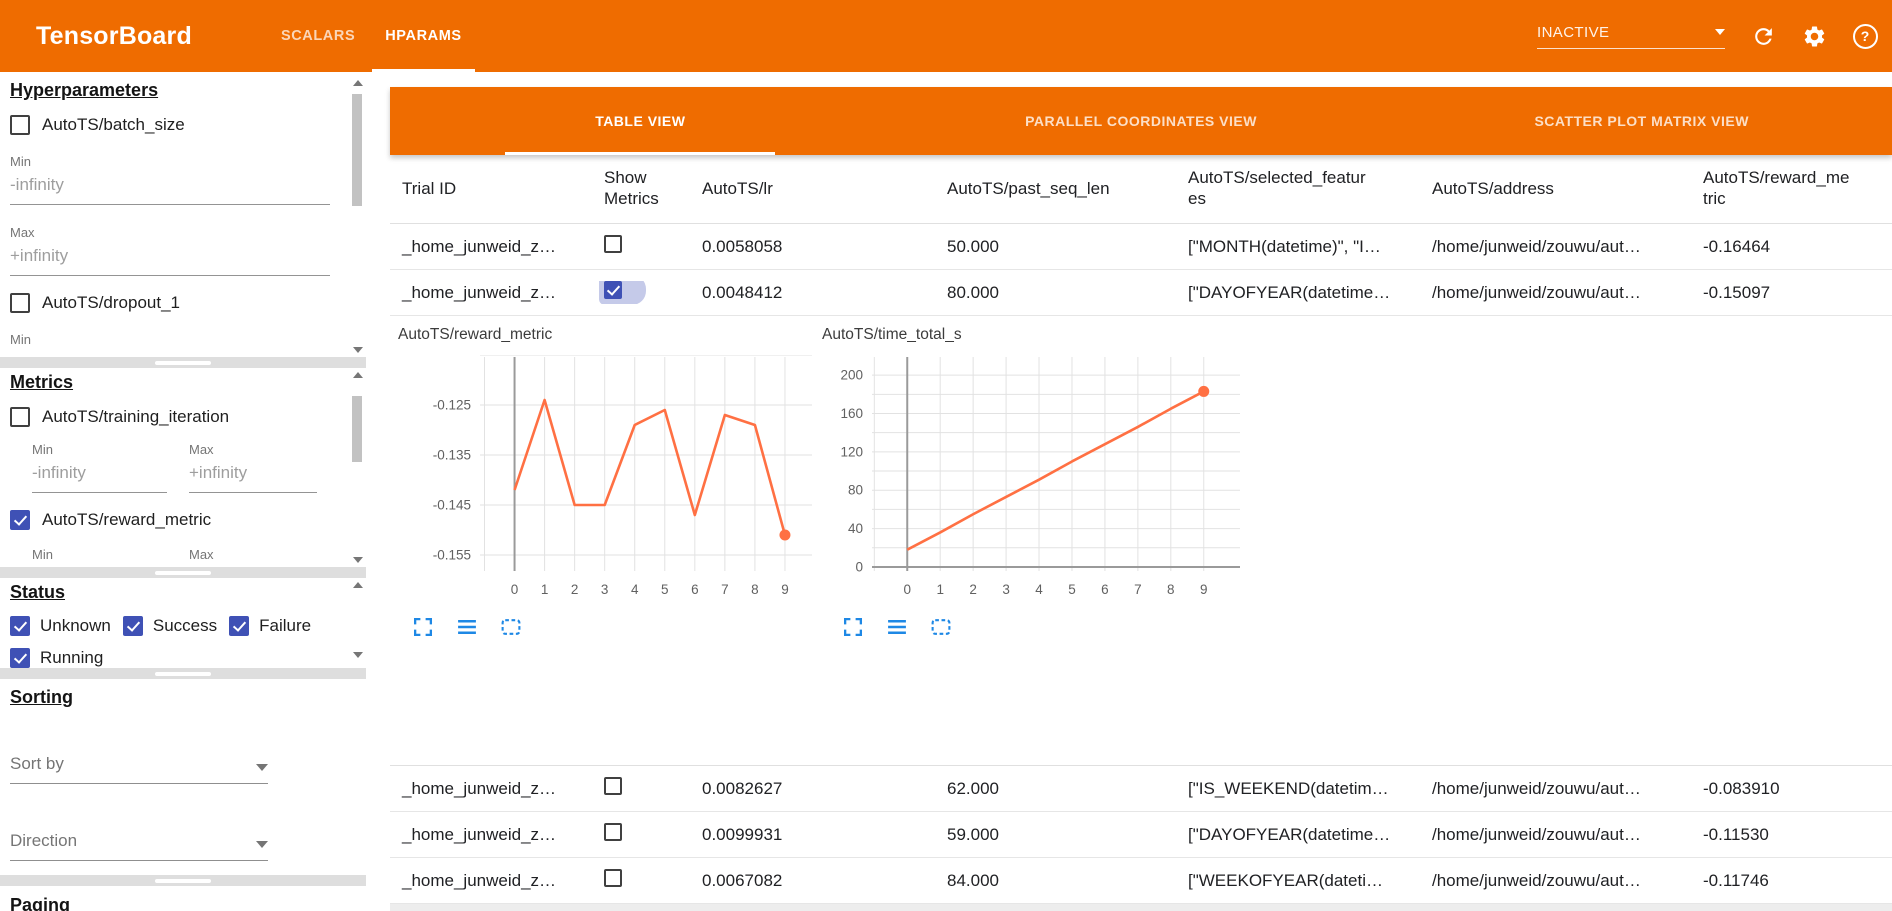  What do you see at coordinates (37, 763) in the screenshot?
I see `sort-by-value: Sort by` at bounding box center [37, 763].